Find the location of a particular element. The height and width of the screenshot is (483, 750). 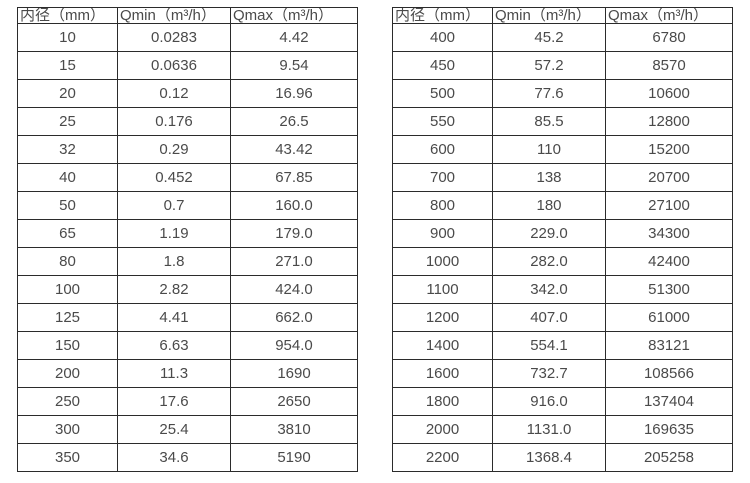

table-row: 200 11.3 1690 is located at coordinates (187, 373).